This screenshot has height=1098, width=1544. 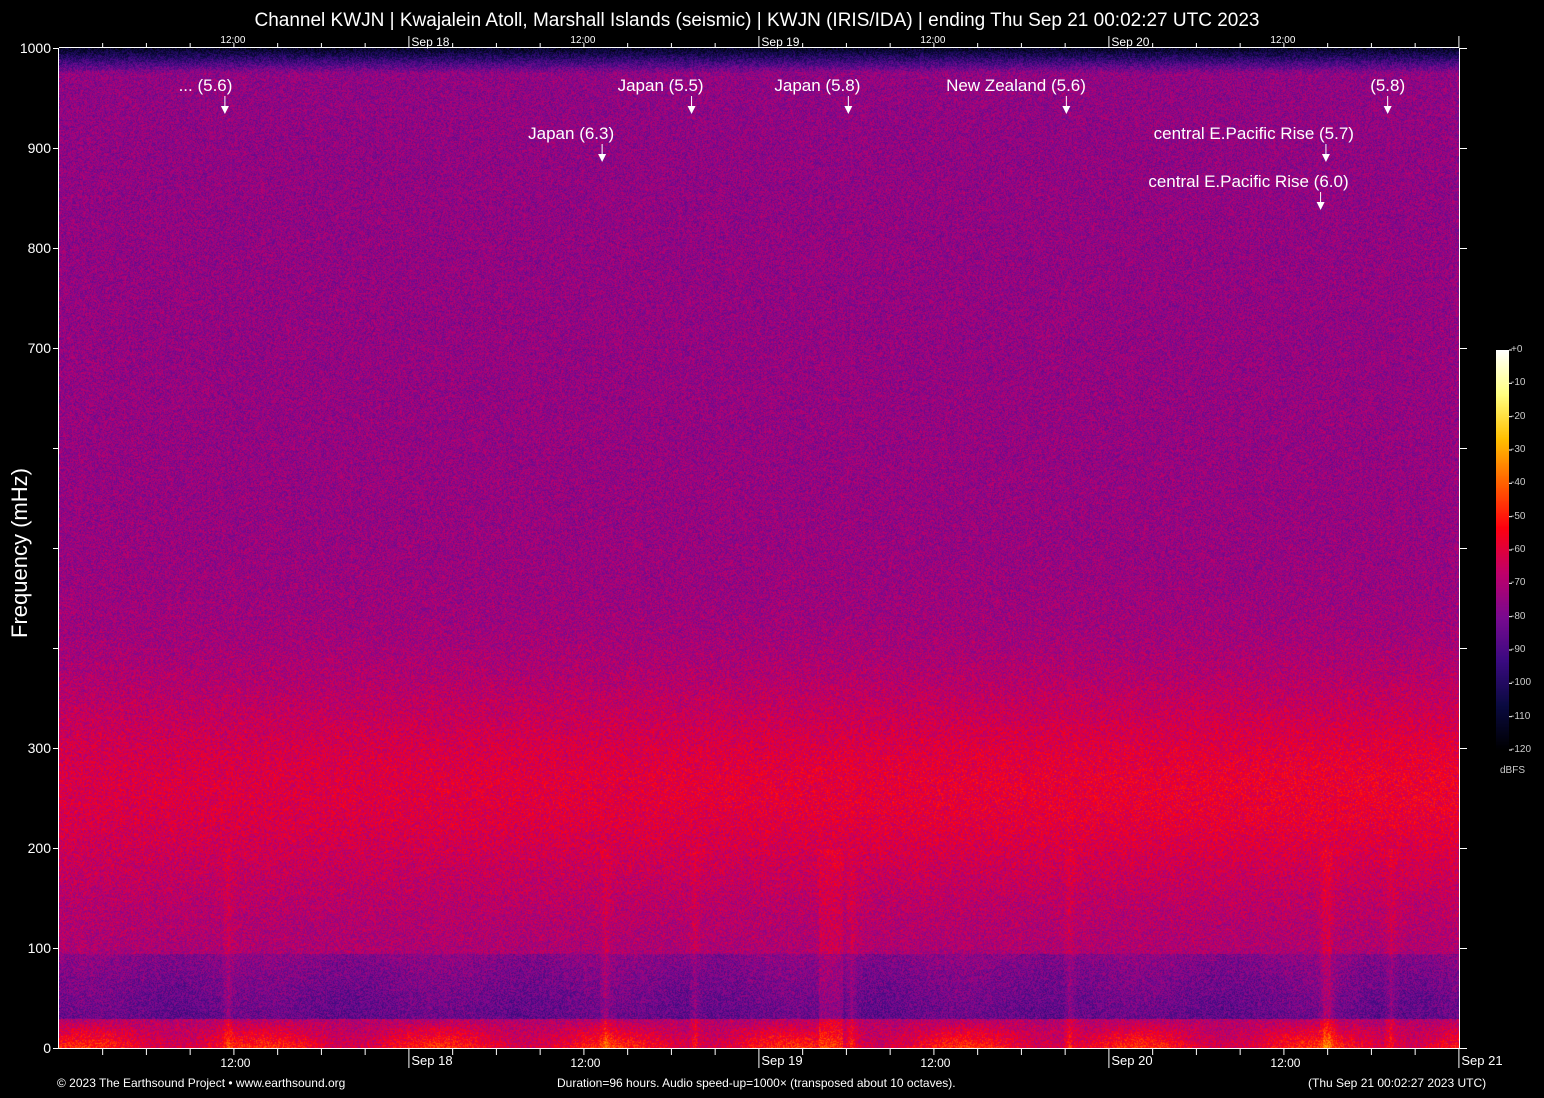 I want to click on event-annotation: Japan (5.5), so click(x=661, y=86).